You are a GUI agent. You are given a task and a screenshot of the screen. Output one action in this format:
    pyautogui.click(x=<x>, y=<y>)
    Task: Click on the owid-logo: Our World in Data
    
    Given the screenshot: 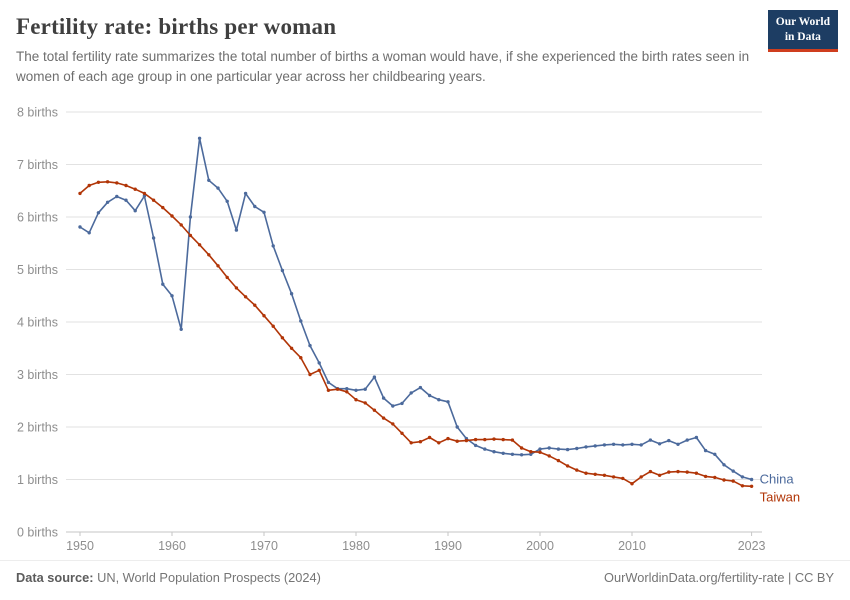 What is the action you would take?
    pyautogui.click(x=802, y=31)
    